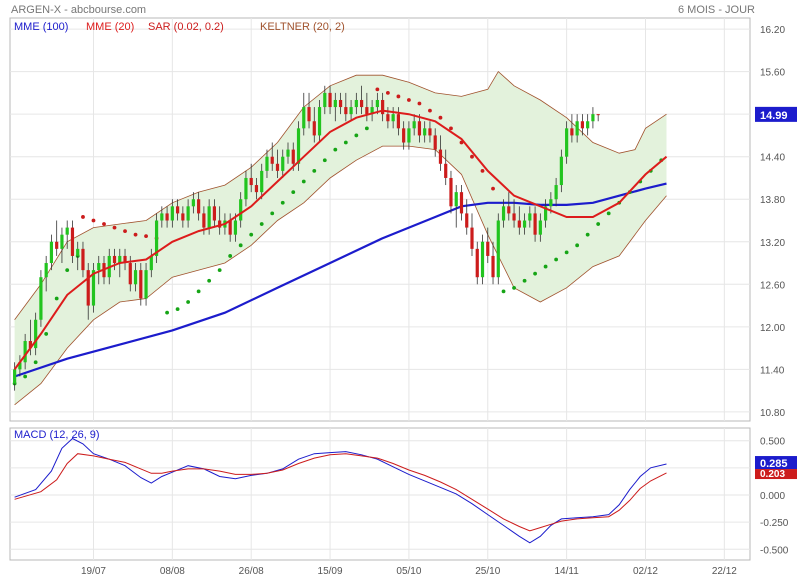  I want to click on x-tick-label: 25/10, so click(487, 571).